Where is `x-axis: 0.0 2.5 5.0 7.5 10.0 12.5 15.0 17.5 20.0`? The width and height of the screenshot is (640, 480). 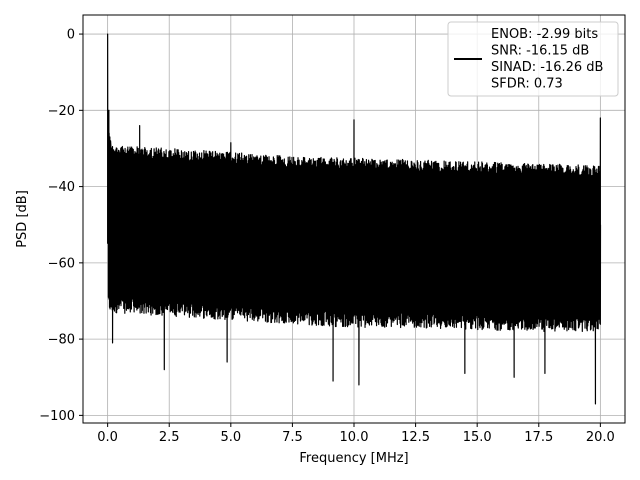
x-axis: 0.0 2.5 5.0 7.5 10.0 12.5 15.0 17.5 20.0 is located at coordinates (356, 434).